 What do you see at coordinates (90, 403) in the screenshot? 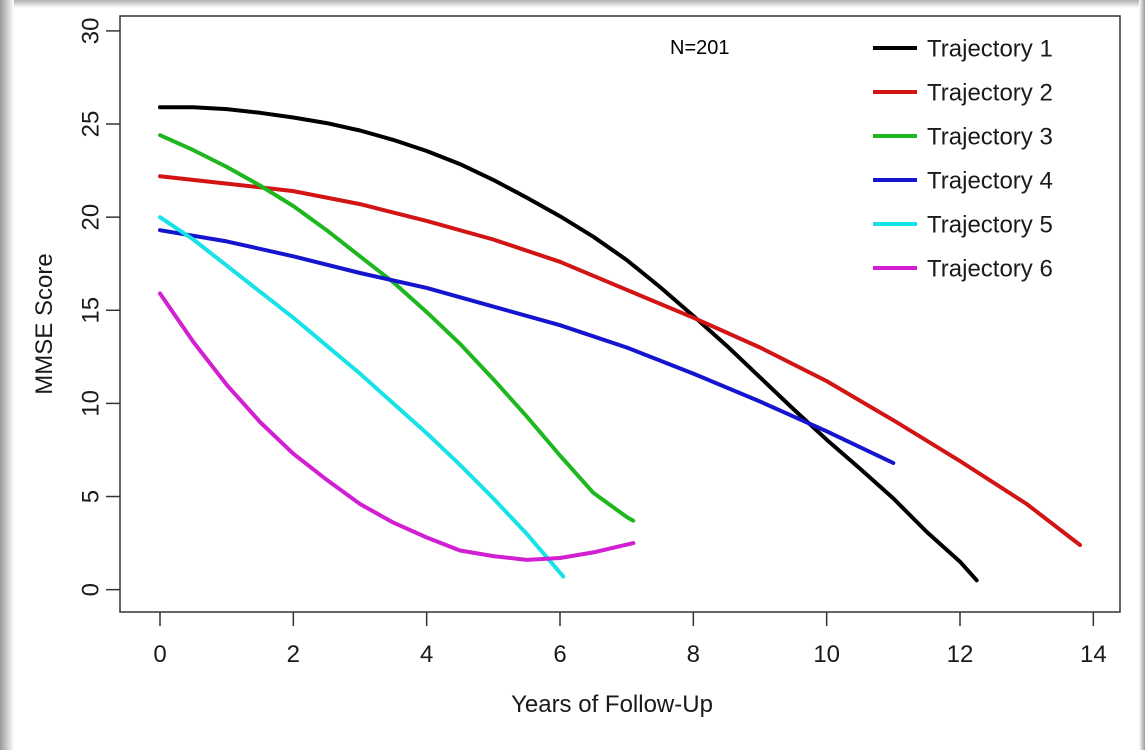
I see `y-tick-label: 10` at bounding box center [90, 403].